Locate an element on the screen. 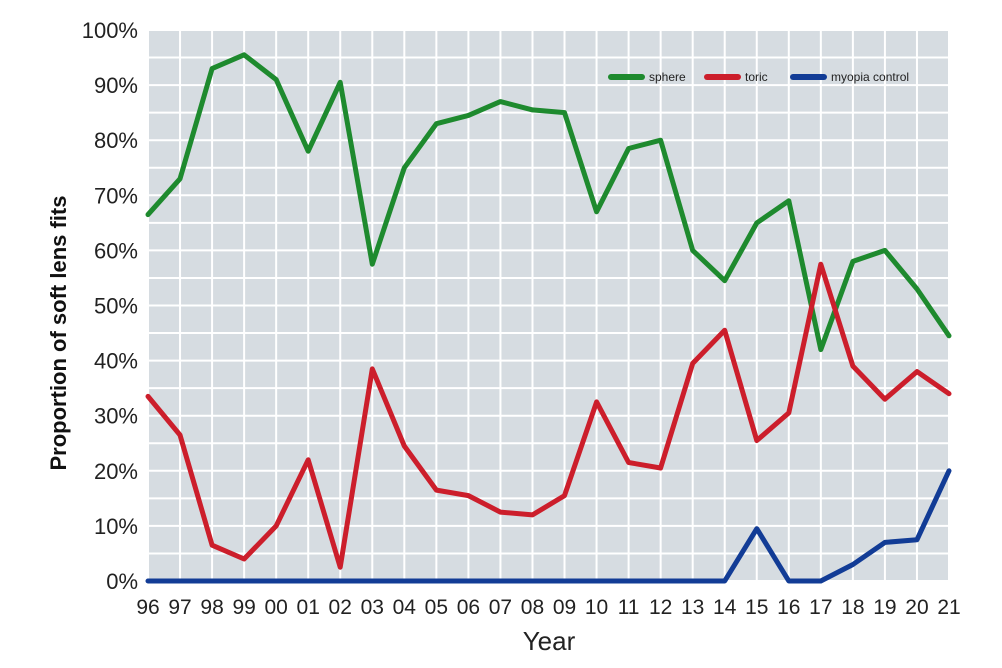  x-tick-label: 20 is located at coordinates (916, 607).